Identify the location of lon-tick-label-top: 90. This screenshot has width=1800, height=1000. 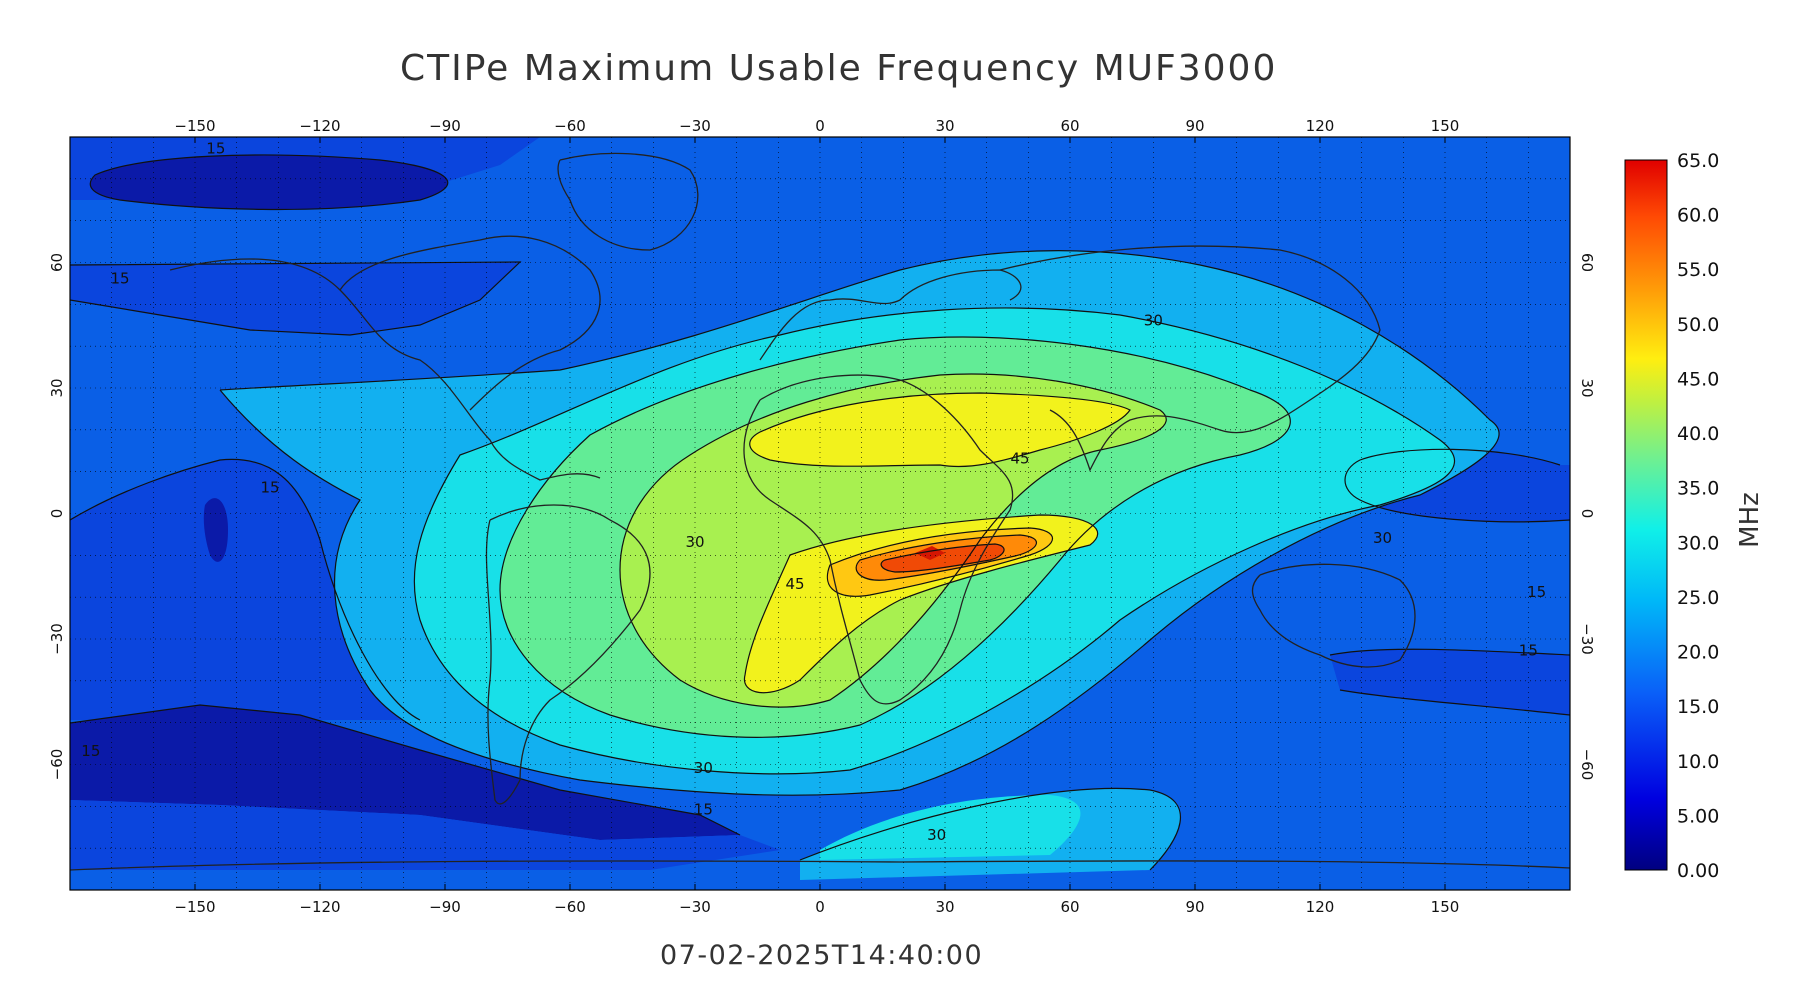
(1194, 126).